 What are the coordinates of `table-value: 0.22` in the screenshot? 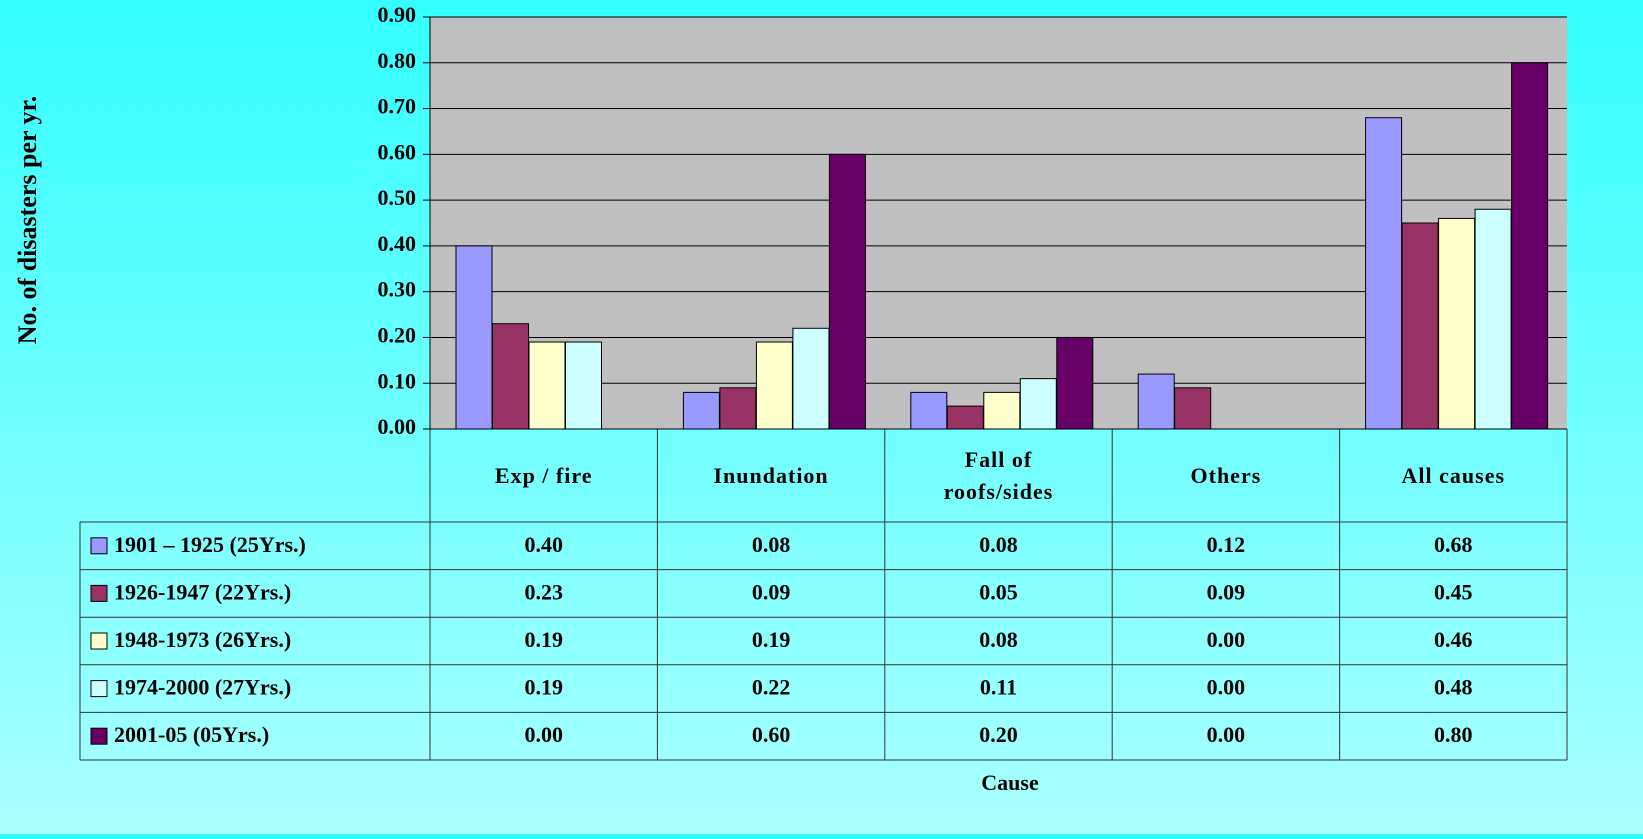 It's located at (771, 687).